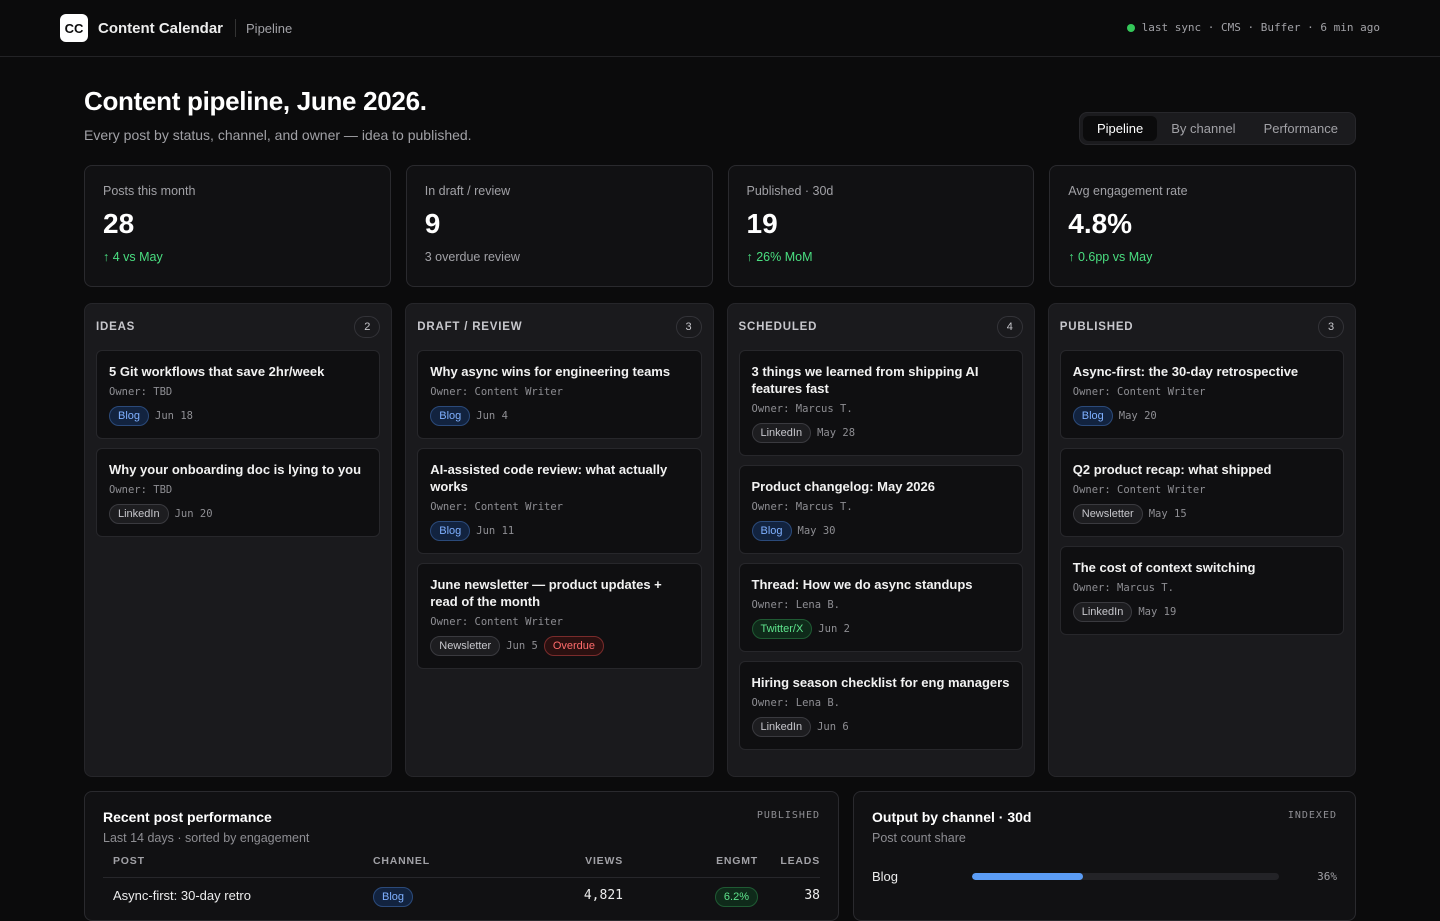 This screenshot has width=1440, height=921. I want to click on kpi-value: 19, so click(762, 223).